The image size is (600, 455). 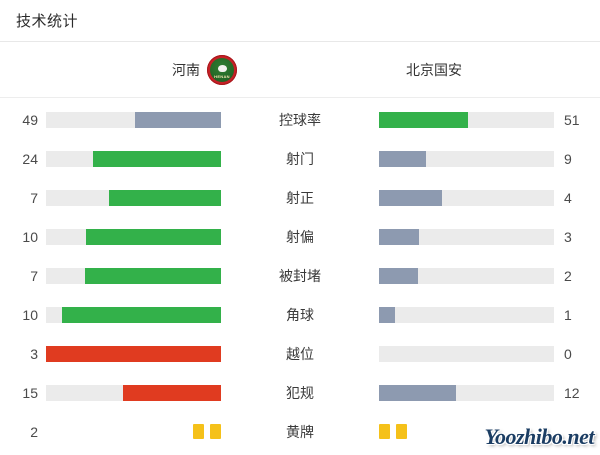 I want to click on football-icon, so click(x=222, y=68).